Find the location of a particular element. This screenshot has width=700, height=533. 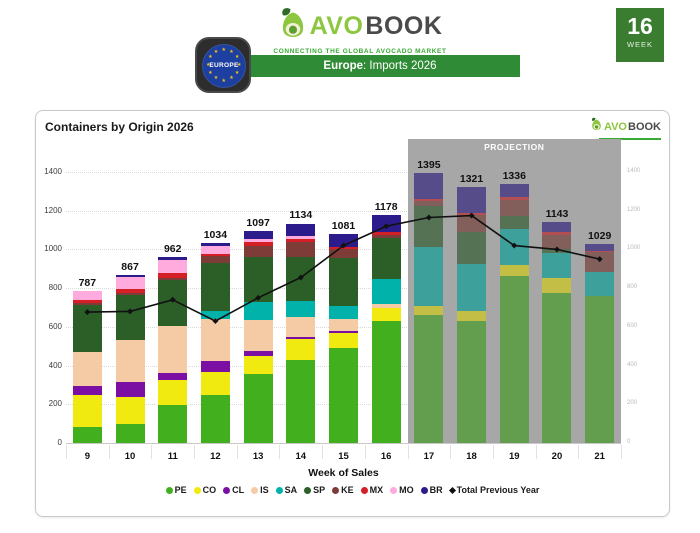

logo-book-text: BOOK is located at coordinates (404, 26).